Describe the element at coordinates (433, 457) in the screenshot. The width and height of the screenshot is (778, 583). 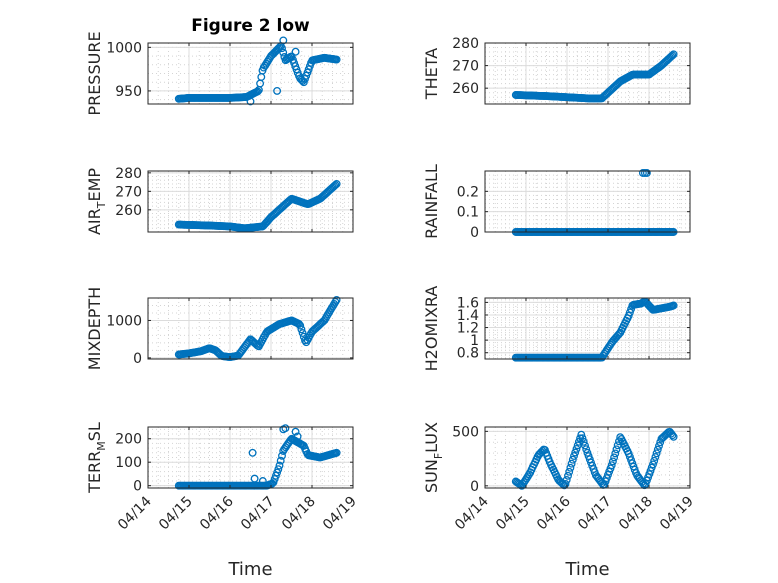
I see `y-axis-label: SUNFLUX` at that location.